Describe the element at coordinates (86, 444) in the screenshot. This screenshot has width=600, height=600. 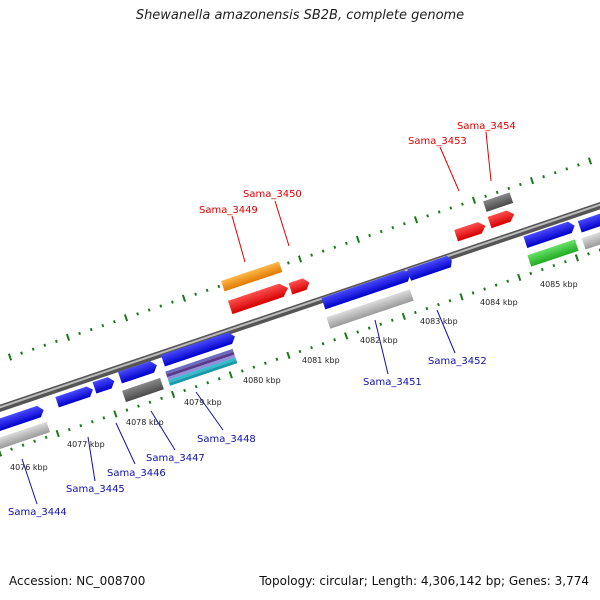
I see `kbp-label: 4077 kbp` at that location.